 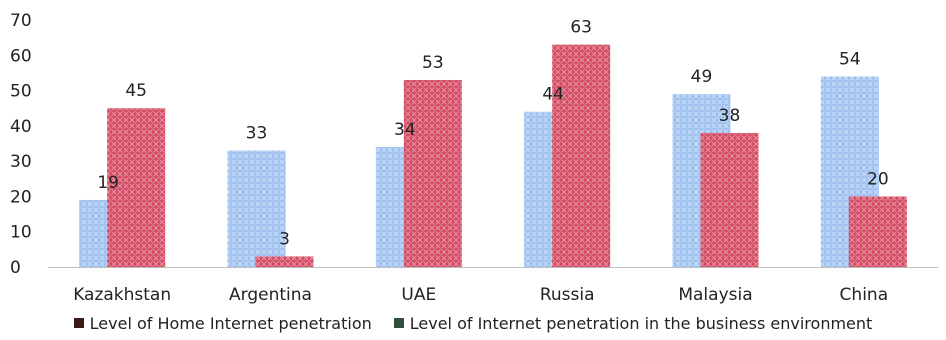 I want to click on bar-home-russia, so click(x=581, y=156).